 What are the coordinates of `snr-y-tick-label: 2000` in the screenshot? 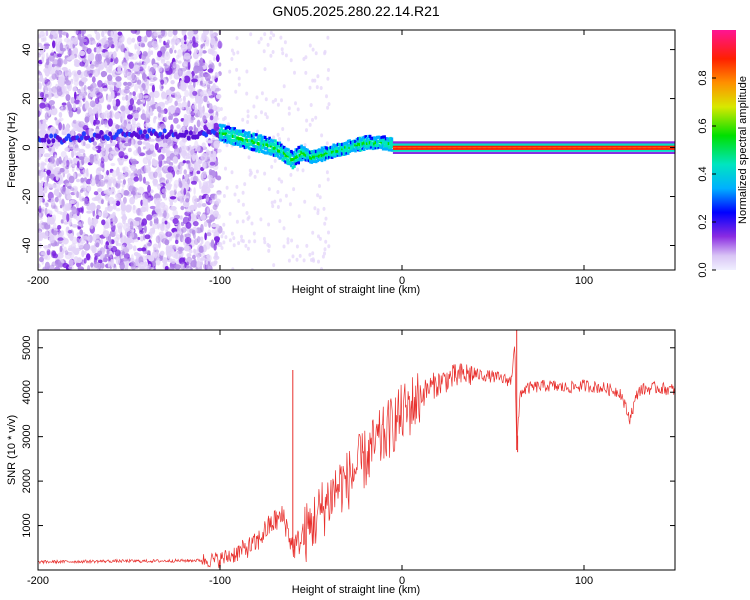 It's located at (27, 481).